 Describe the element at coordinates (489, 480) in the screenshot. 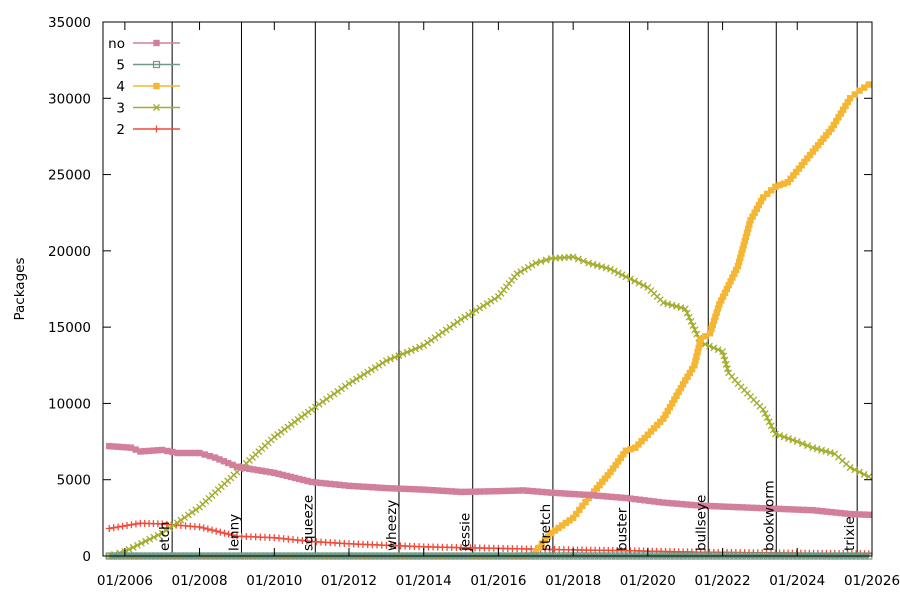

I see `series-line-no` at that location.